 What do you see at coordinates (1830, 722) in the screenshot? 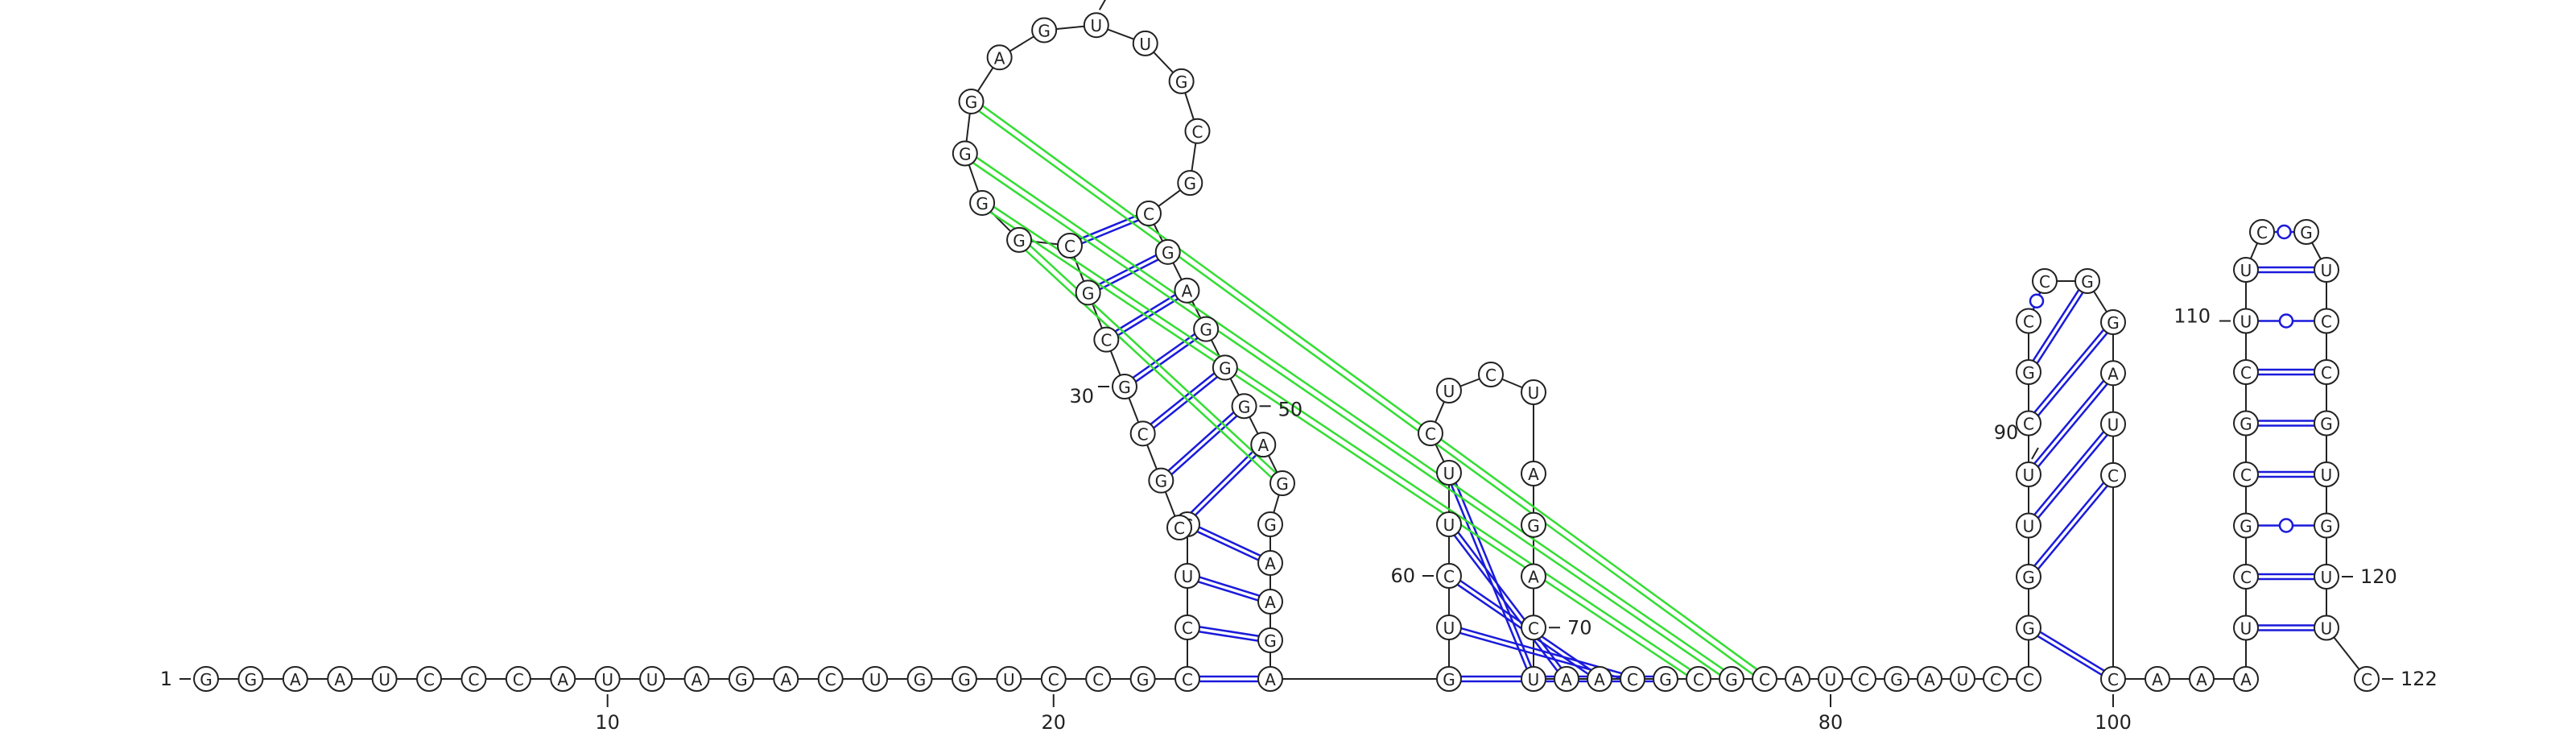
I see `position-number-label: 80` at bounding box center [1830, 722].